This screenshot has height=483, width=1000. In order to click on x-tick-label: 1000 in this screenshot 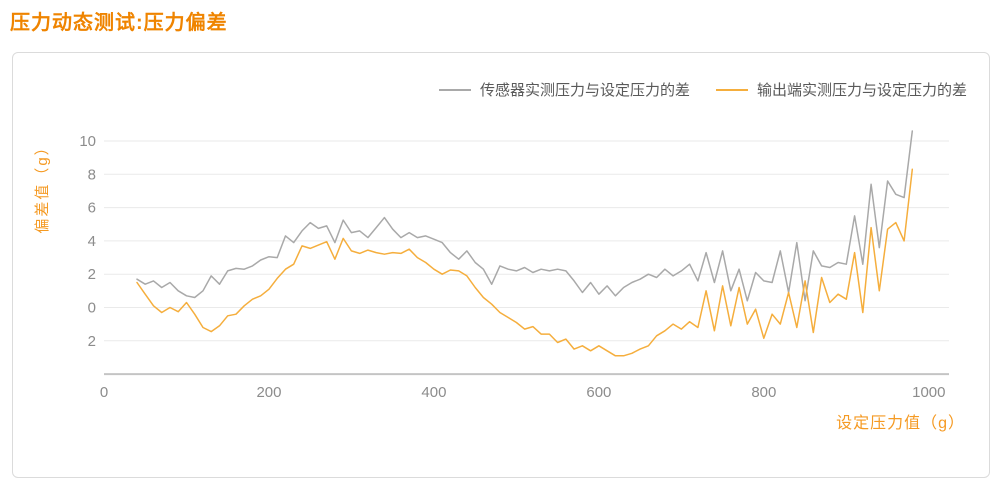, I will do `click(928, 392)`.